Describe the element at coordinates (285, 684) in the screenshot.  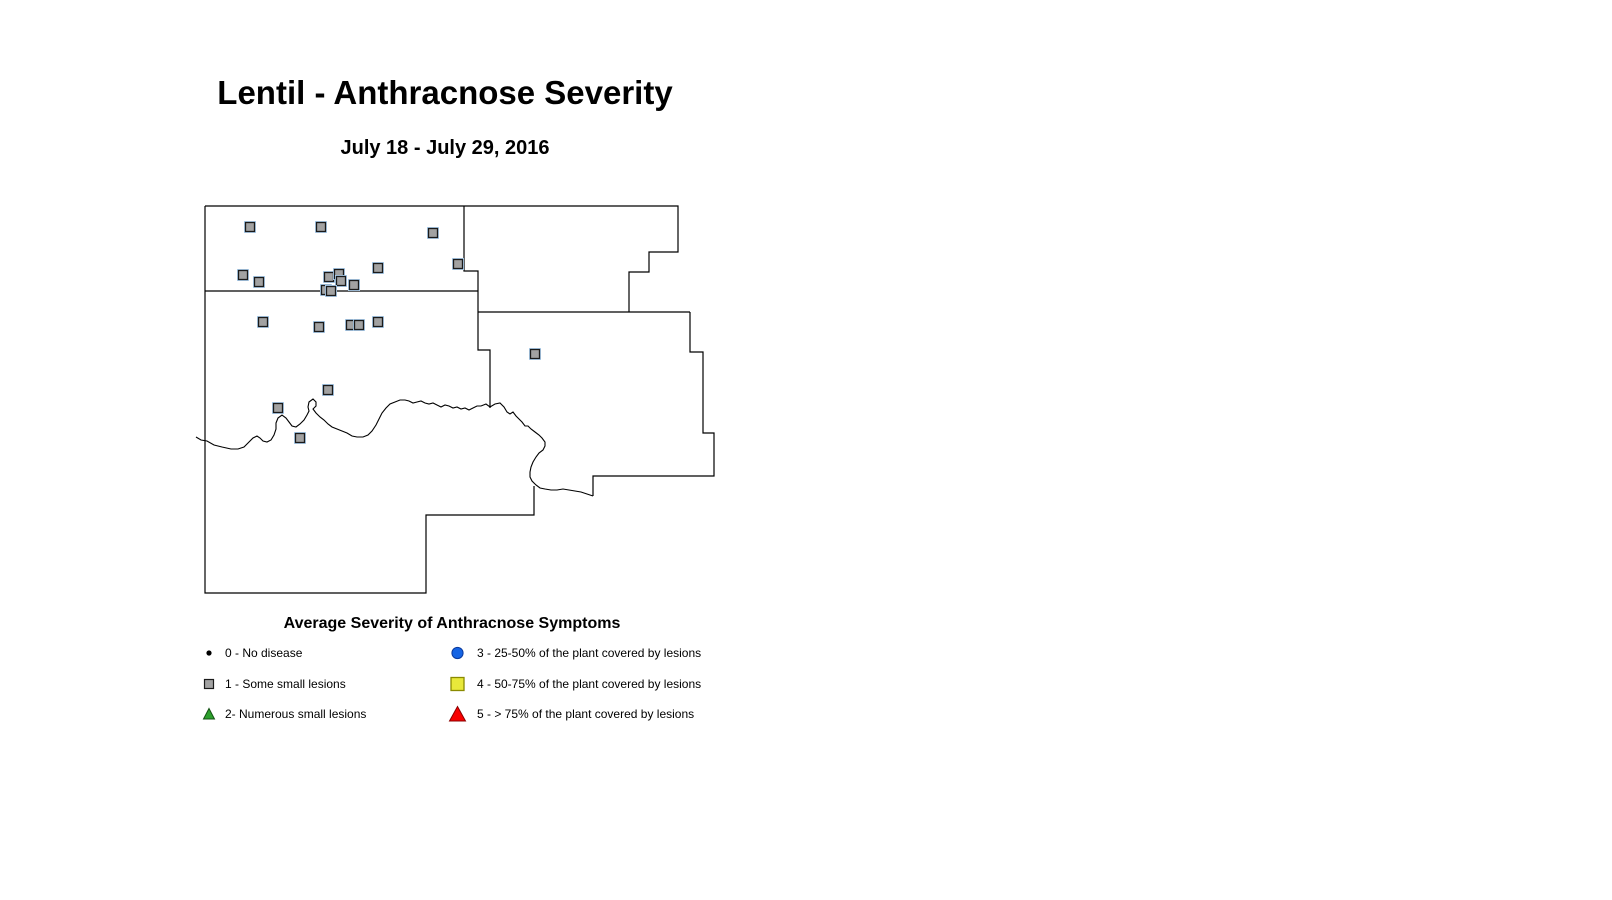
I see `legend-label: 1 - Some small lesions` at that location.